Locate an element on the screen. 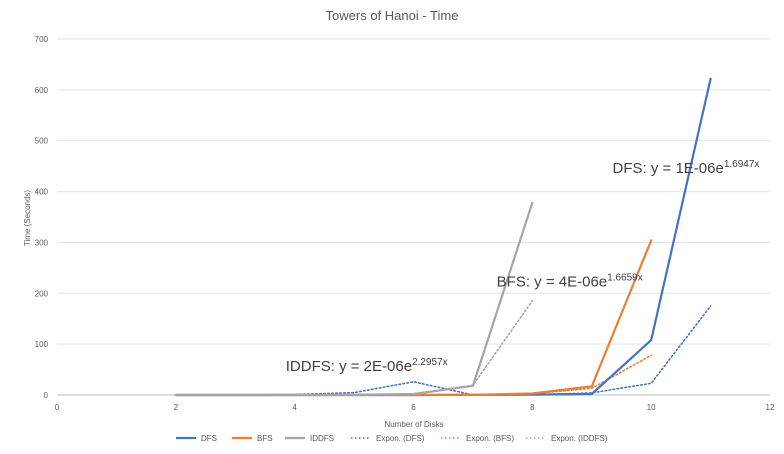 This screenshot has width=784, height=454. expon-dfs-line is located at coordinates (443, 350).